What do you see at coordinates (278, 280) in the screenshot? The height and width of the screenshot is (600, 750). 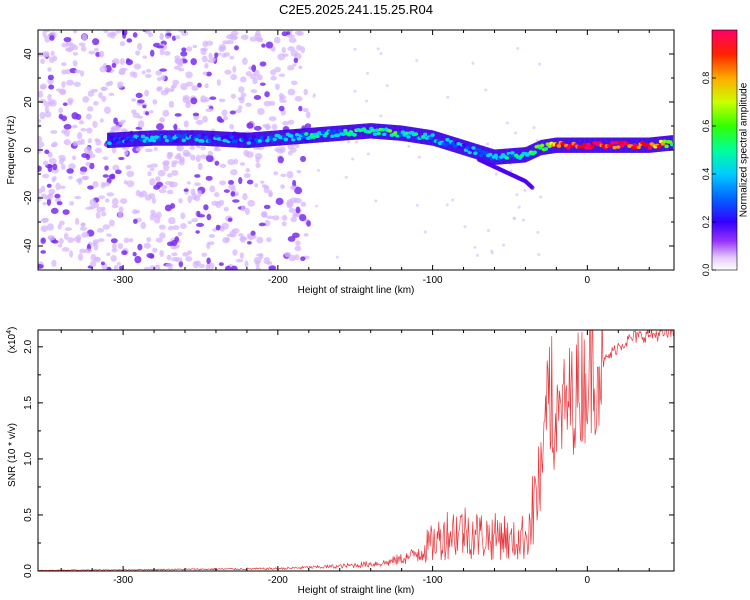 I see `x-tick-label: -200` at bounding box center [278, 280].